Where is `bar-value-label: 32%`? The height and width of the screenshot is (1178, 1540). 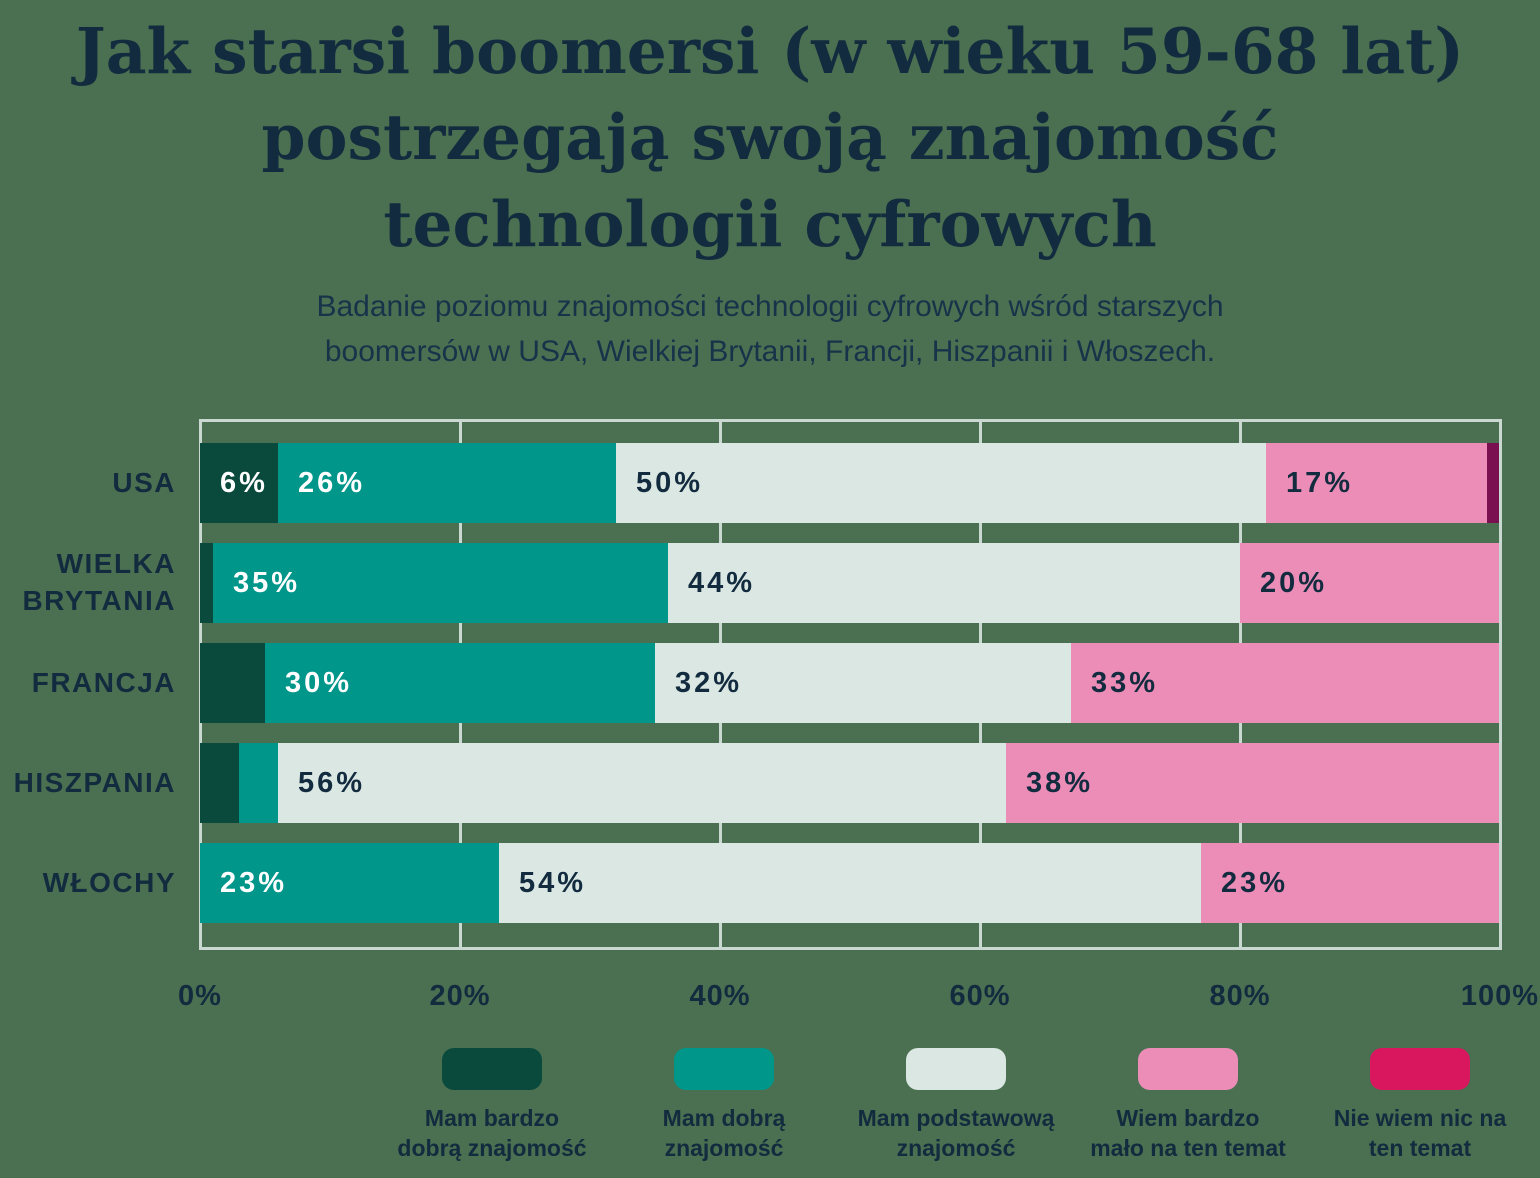 bar-value-label: 32% is located at coordinates (709, 682).